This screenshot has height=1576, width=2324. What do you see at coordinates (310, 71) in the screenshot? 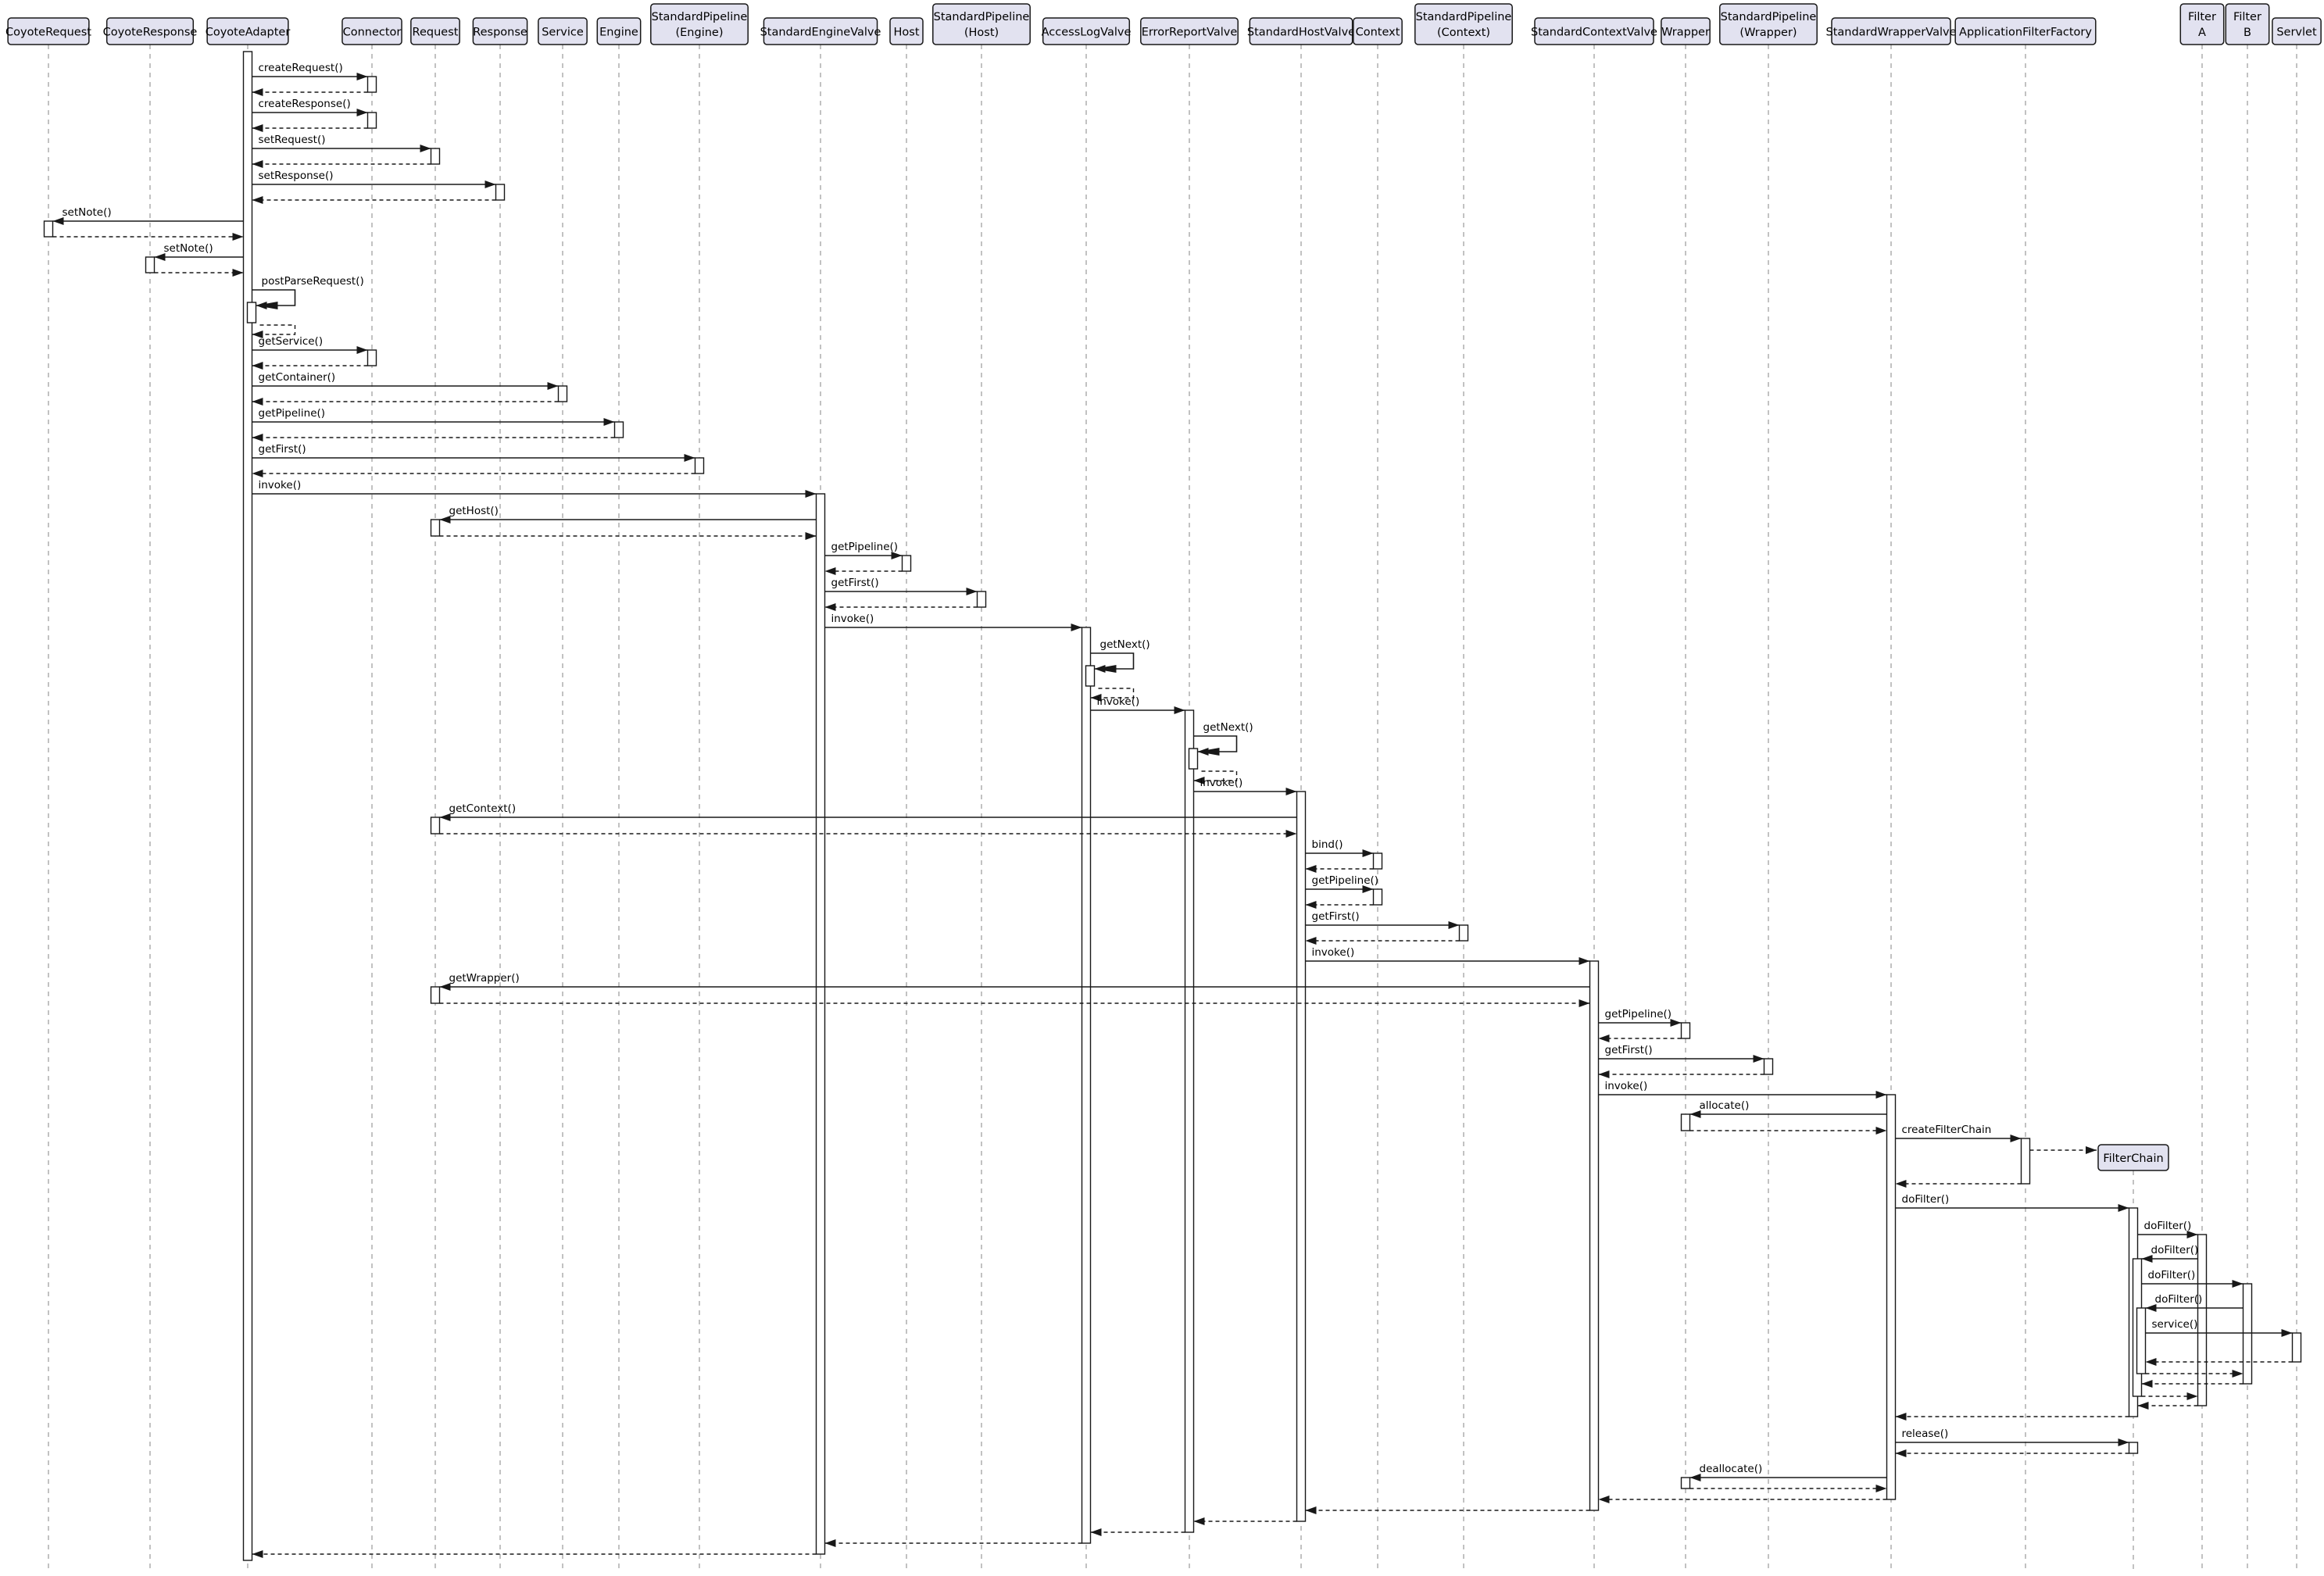
I see `message-createRequest(): createRequest()` at bounding box center [310, 71].